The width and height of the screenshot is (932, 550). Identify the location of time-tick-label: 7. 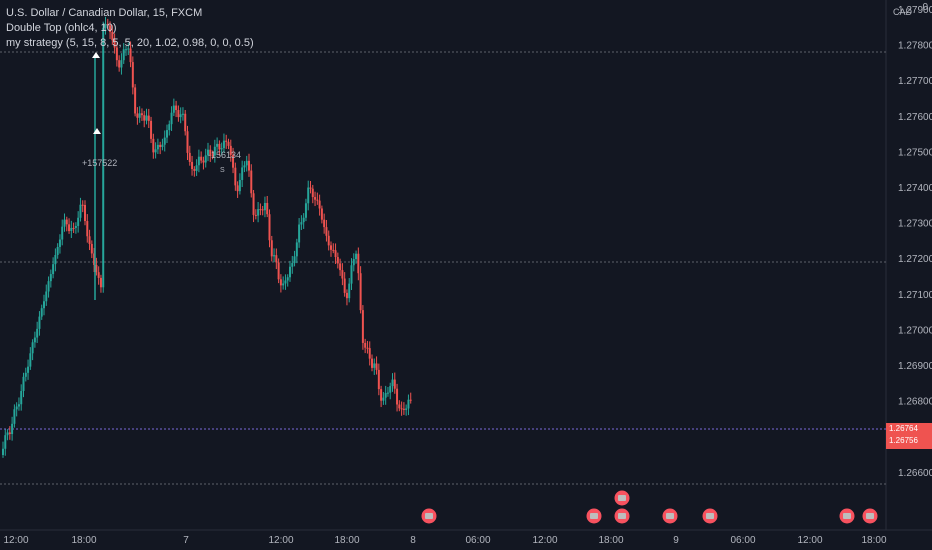
(186, 540).